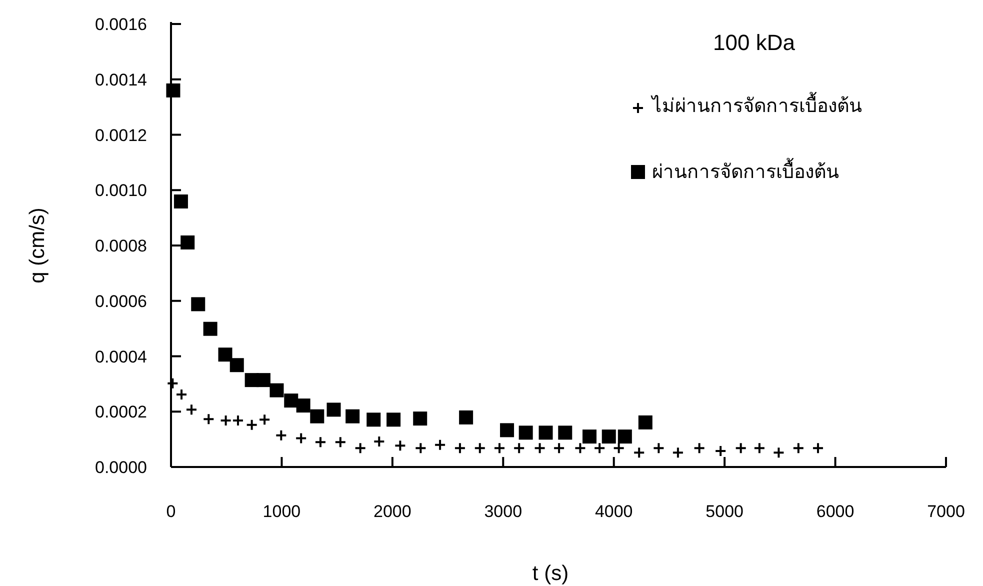  I want to click on x-tick-label: 7000, so click(946, 511).